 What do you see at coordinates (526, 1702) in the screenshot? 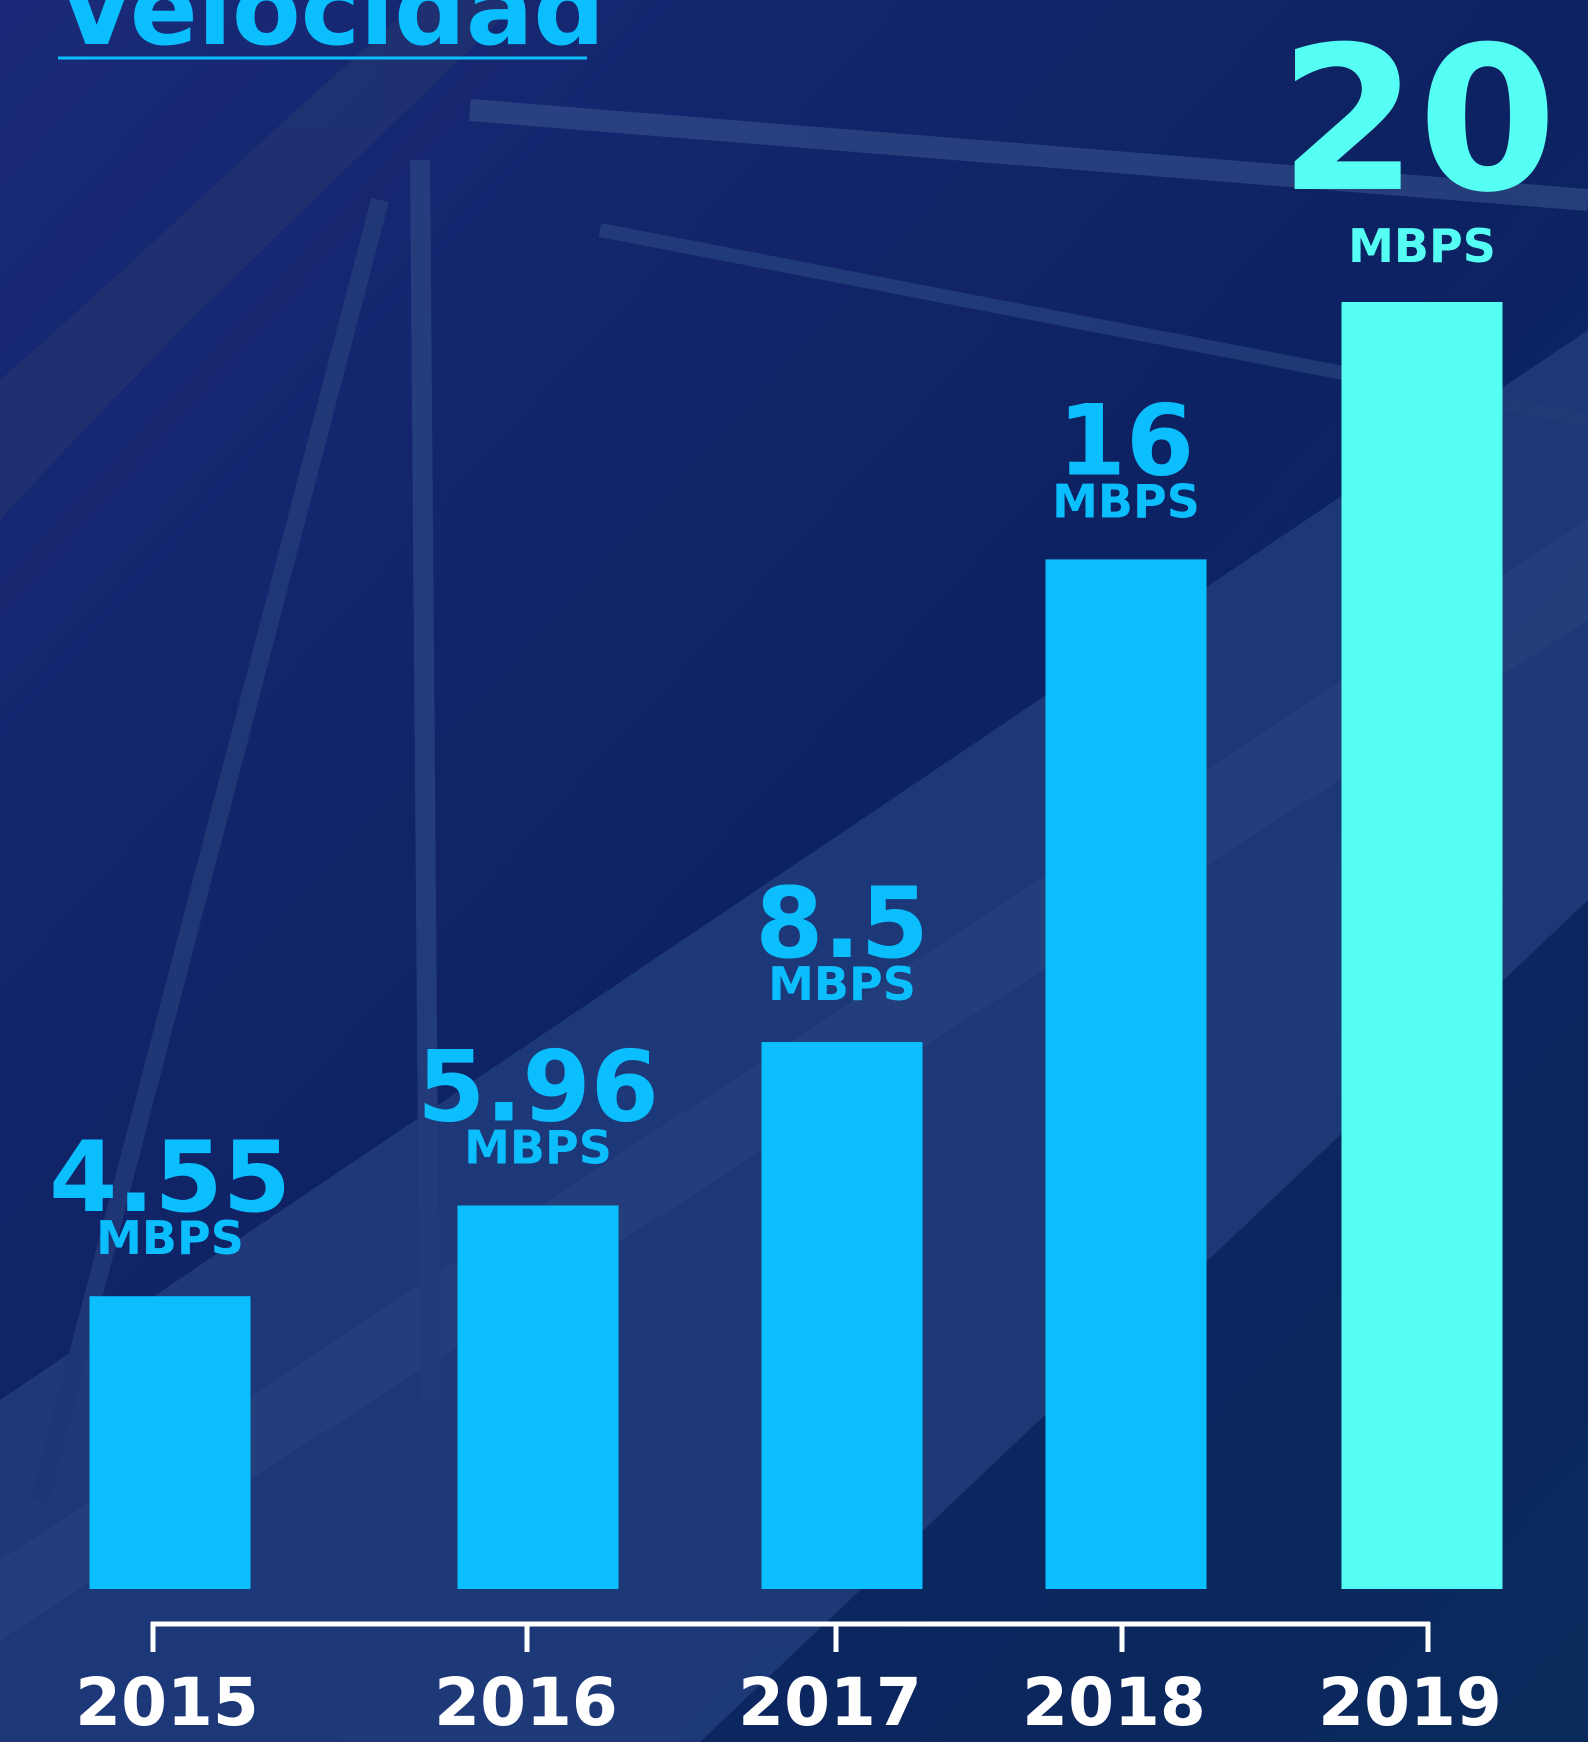
I see `x-tick-label: 2016` at bounding box center [526, 1702].